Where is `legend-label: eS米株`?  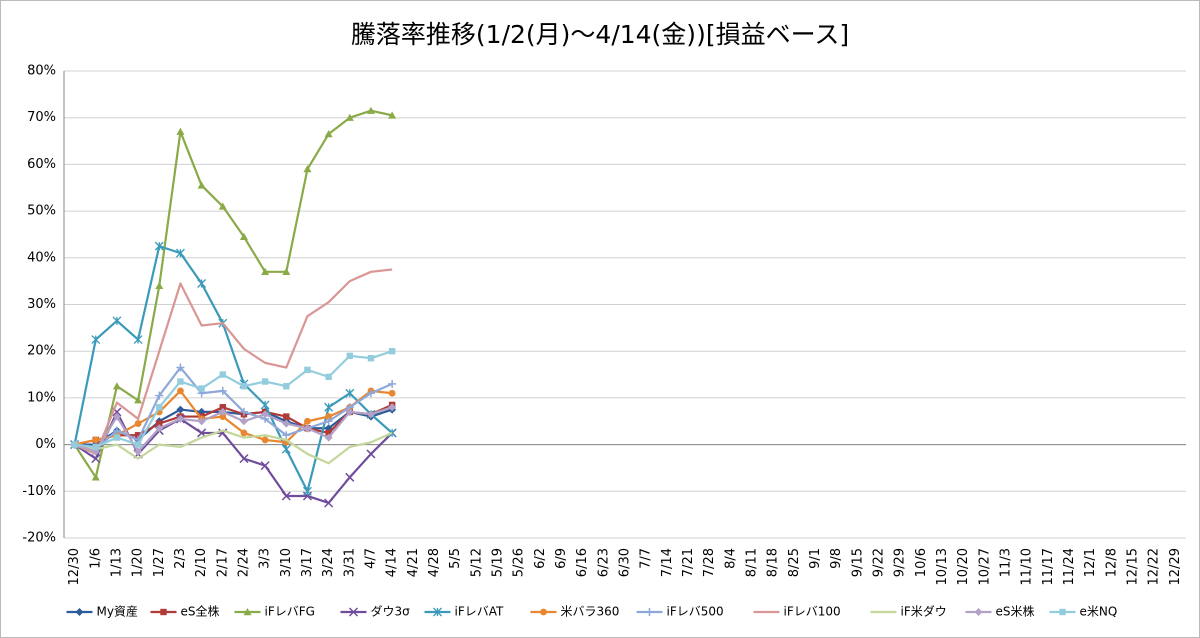
legend-label: eS米株 is located at coordinates (1015, 611).